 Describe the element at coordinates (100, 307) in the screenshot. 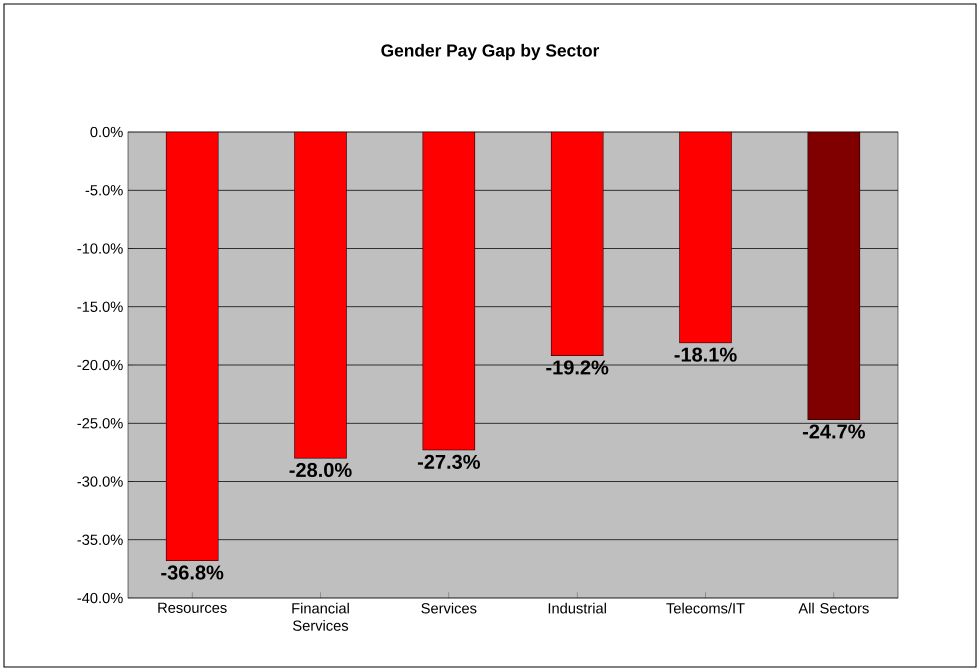

I see `y-tick-label: -15.0%` at that location.